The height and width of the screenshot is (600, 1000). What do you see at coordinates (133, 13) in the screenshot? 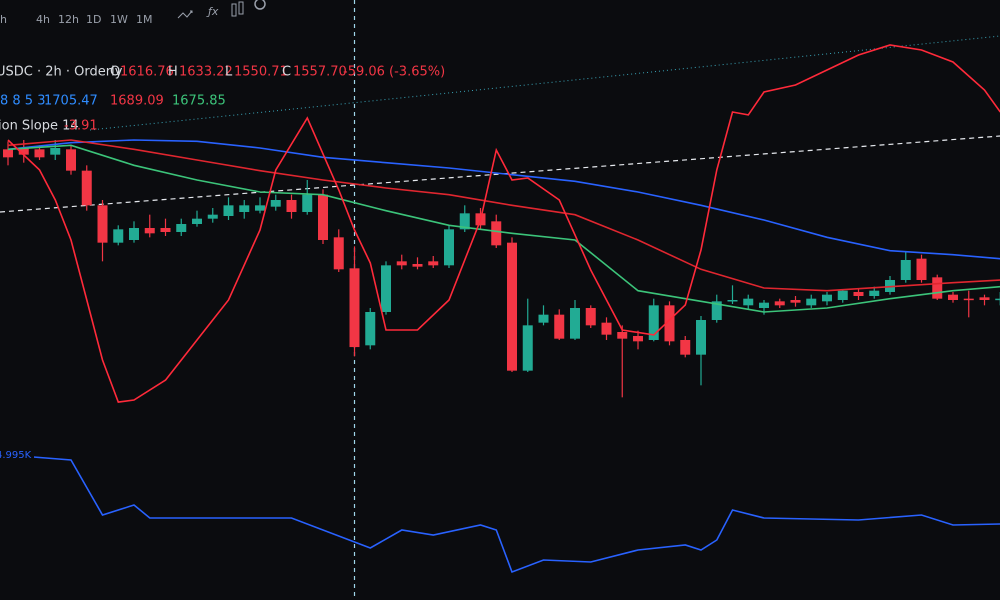
I see `toolbar: h 4h 12h 1D 1W 1M ƒx` at bounding box center [133, 13].